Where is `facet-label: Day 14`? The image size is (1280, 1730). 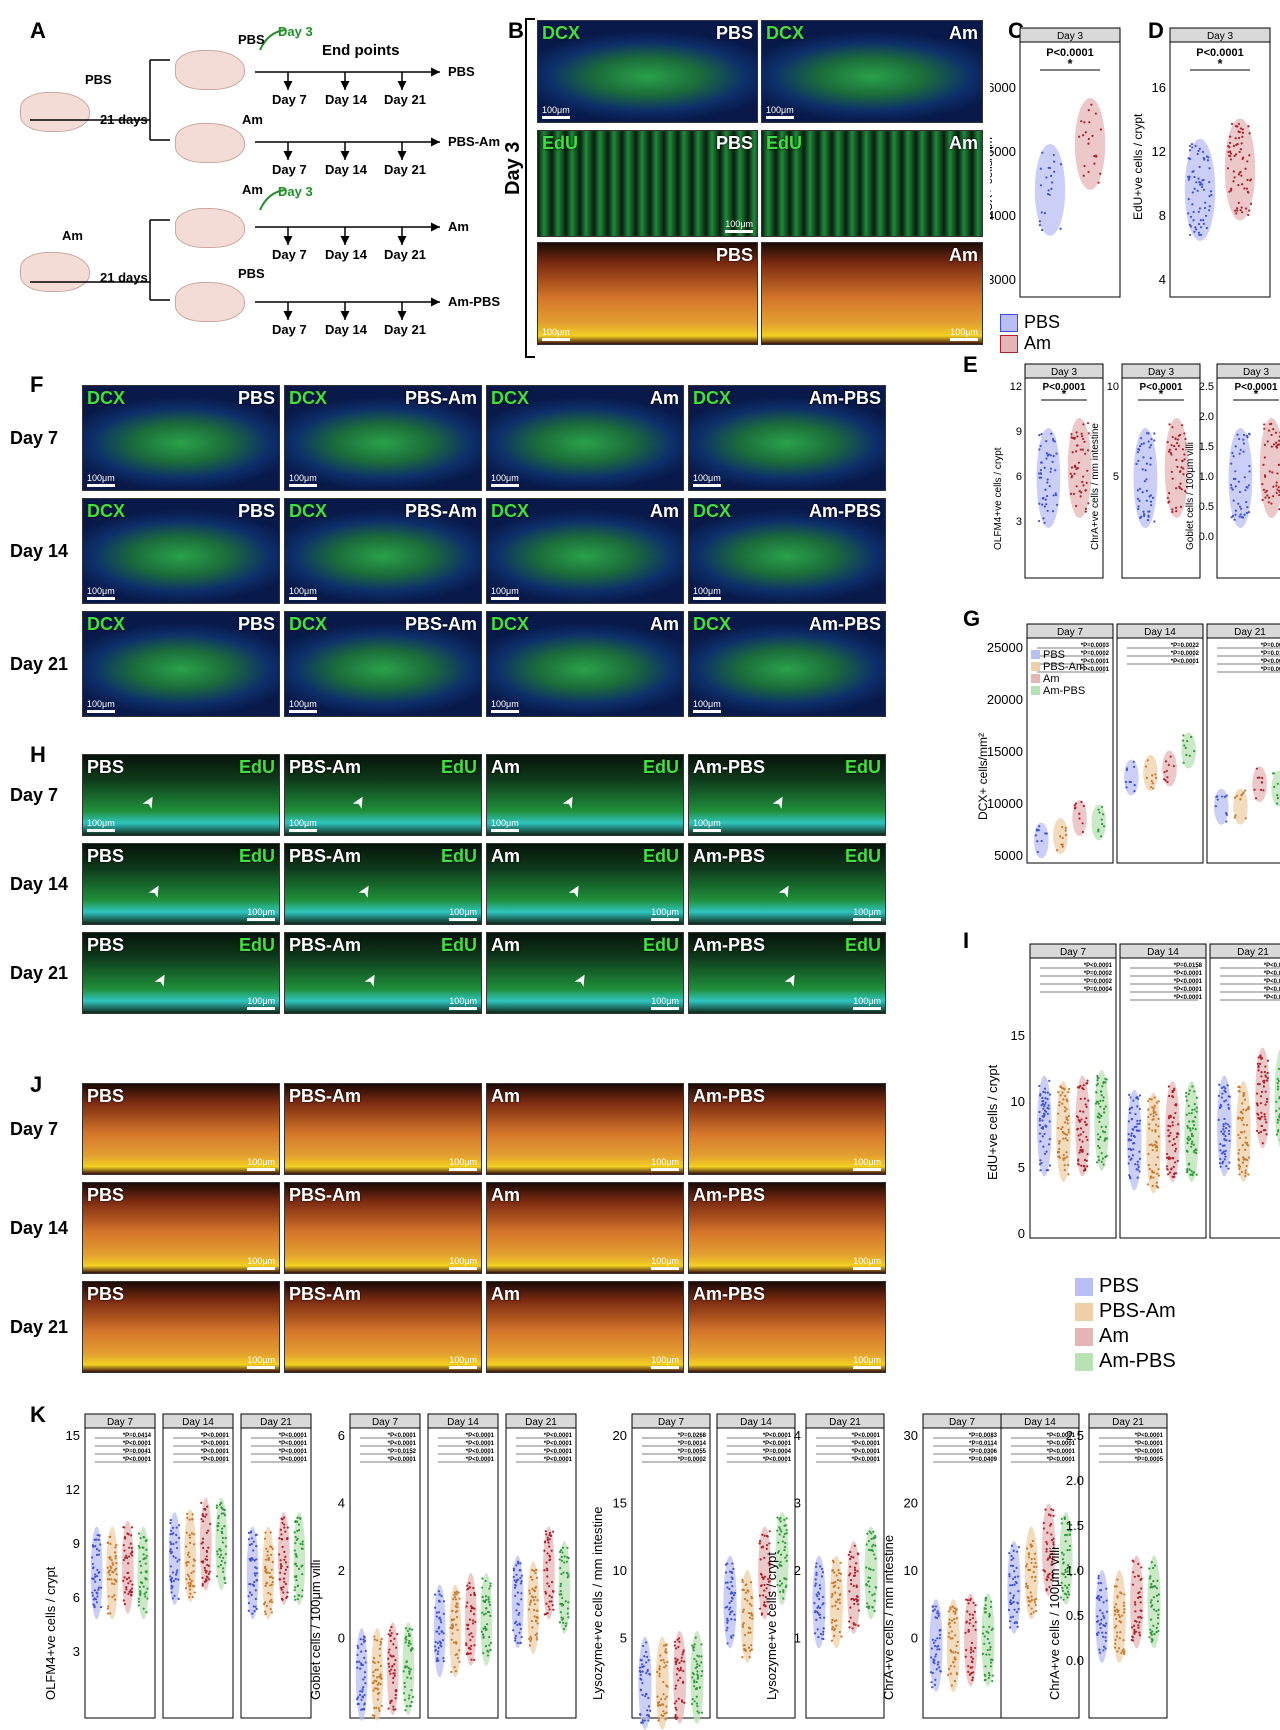
facet-label: Day 14 is located at coordinates (756, 1422).